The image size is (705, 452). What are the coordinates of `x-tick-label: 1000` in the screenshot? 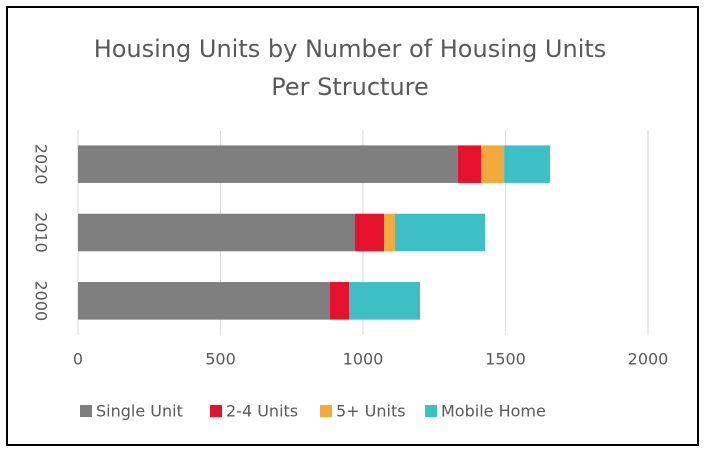 It's located at (363, 359).